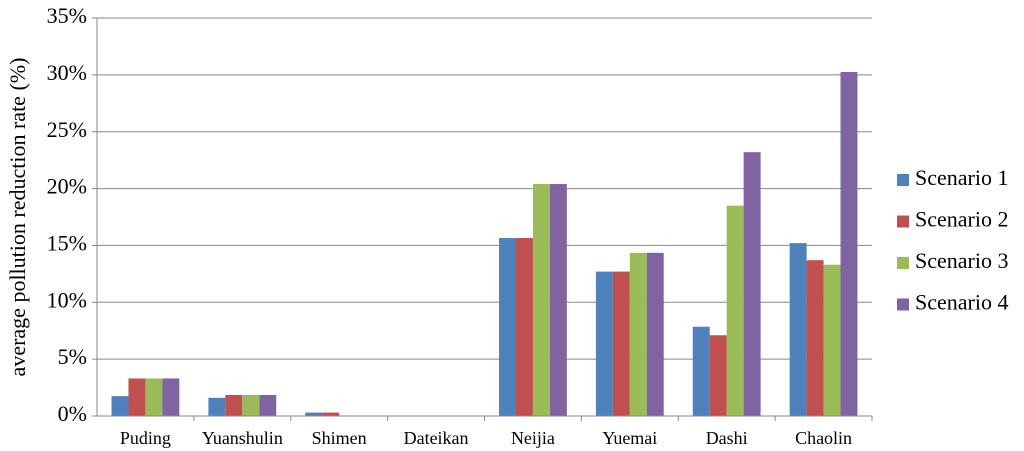 This screenshot has height=451, width=1024. I want to click on x-tick-label: Shimen, so click(339, 438).